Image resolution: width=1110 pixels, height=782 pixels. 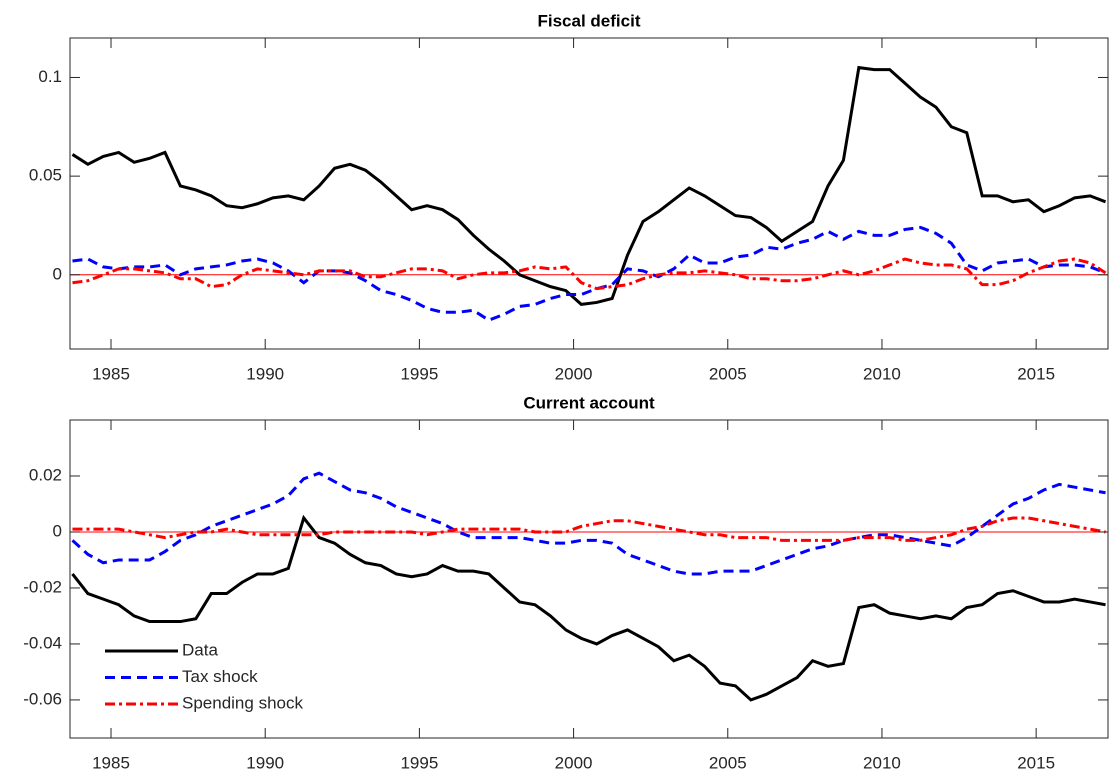 I want to click on y-tick-label: -0.06, so click(x=42, y=698).